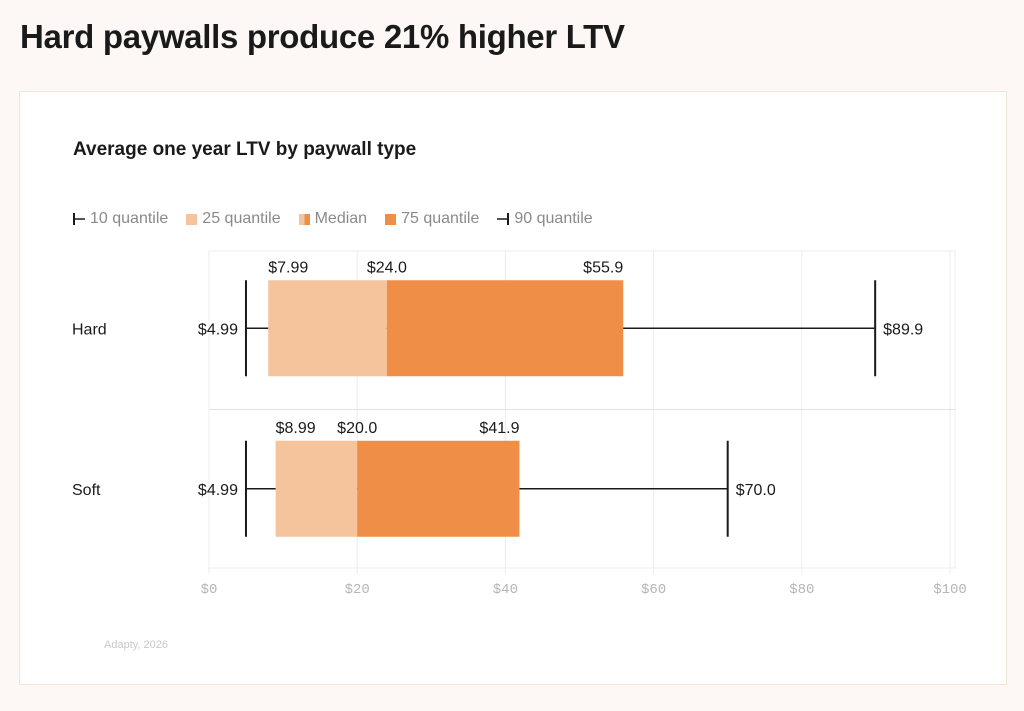 Image resolution: width=1024 pixels, height=711 pixels. What do you see at coordinates (499, 428) in the screenshot?
I see `q75-label: $41.9` at bounding box center [499, 428].